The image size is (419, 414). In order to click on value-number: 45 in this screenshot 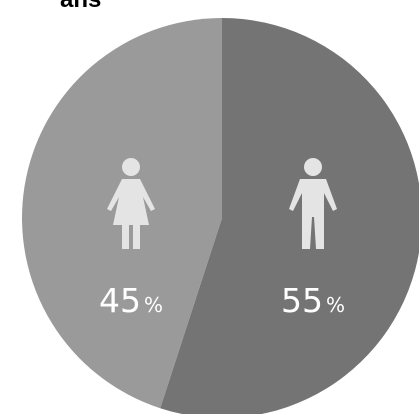, I will do `click(120, 300)`.